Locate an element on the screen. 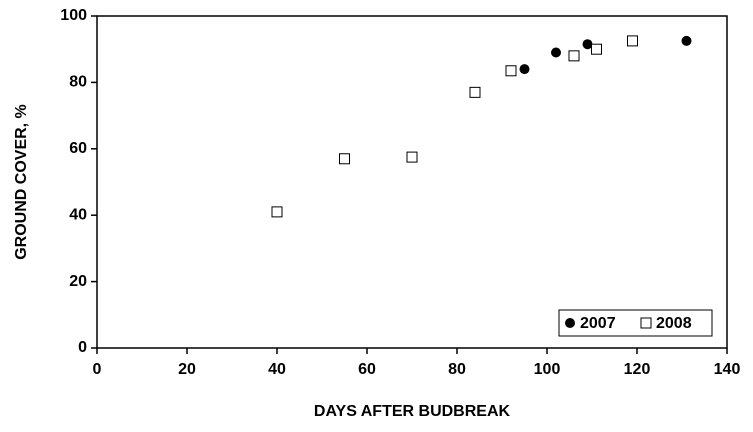  x-tick-label: 60 is located at coordinates (367, 369).